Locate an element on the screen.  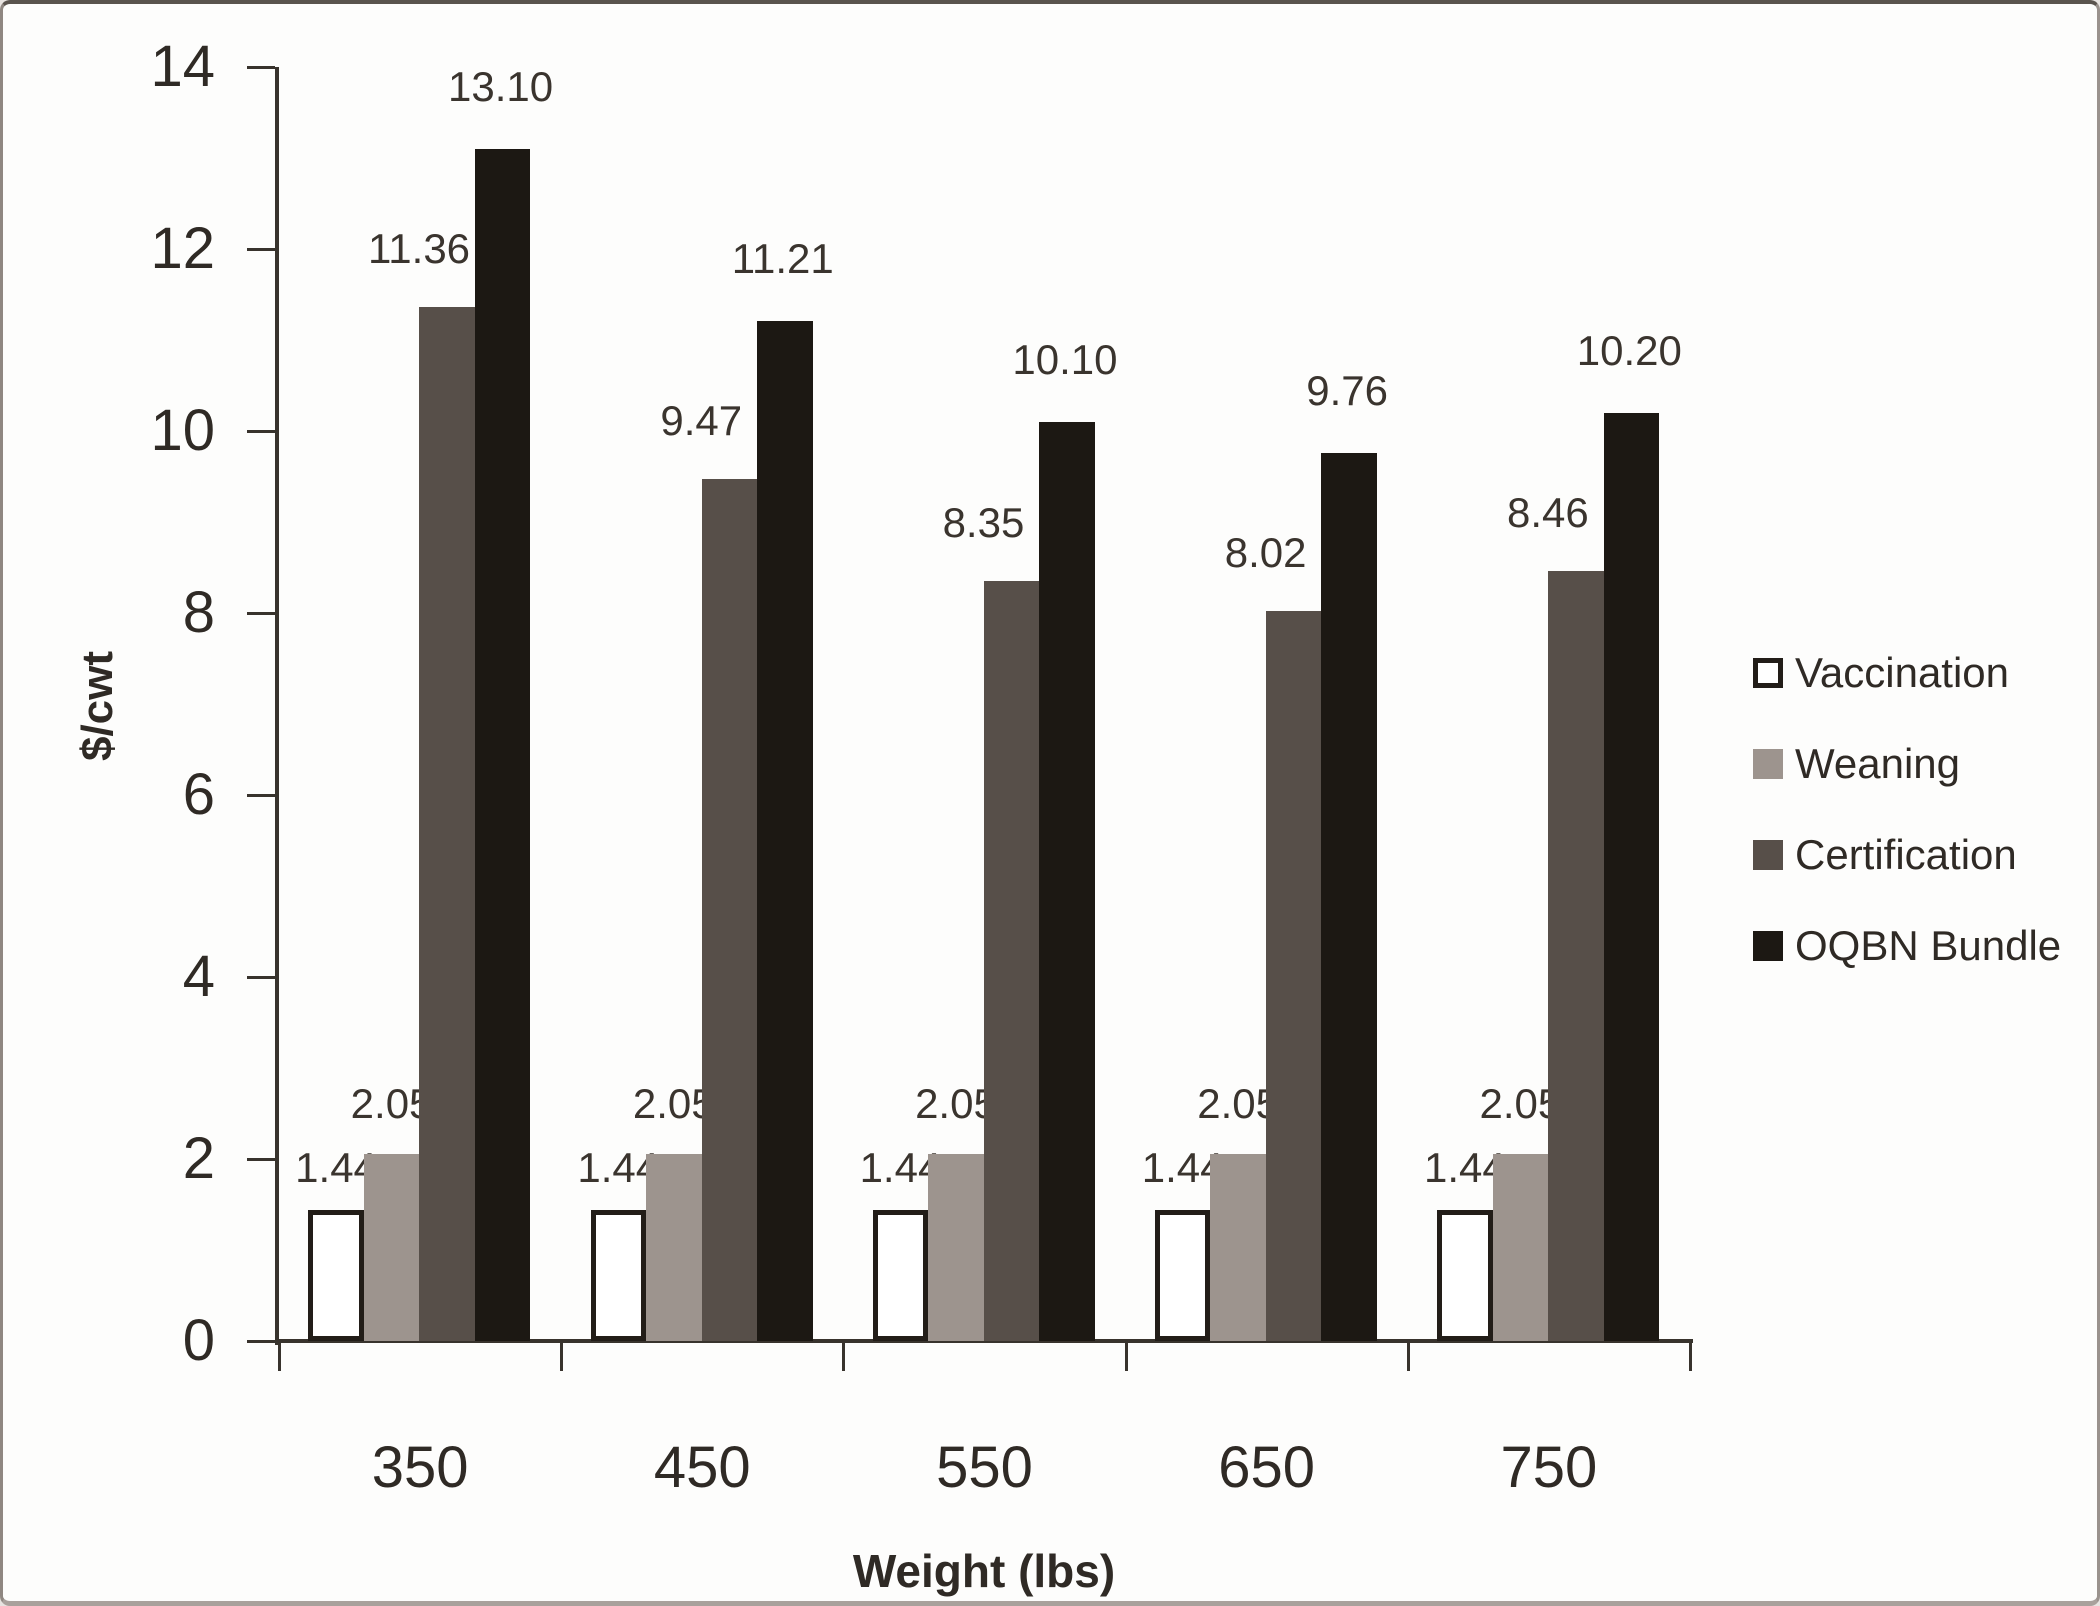
legend-label-certification: Certification is located at coordinates (1906, 854).